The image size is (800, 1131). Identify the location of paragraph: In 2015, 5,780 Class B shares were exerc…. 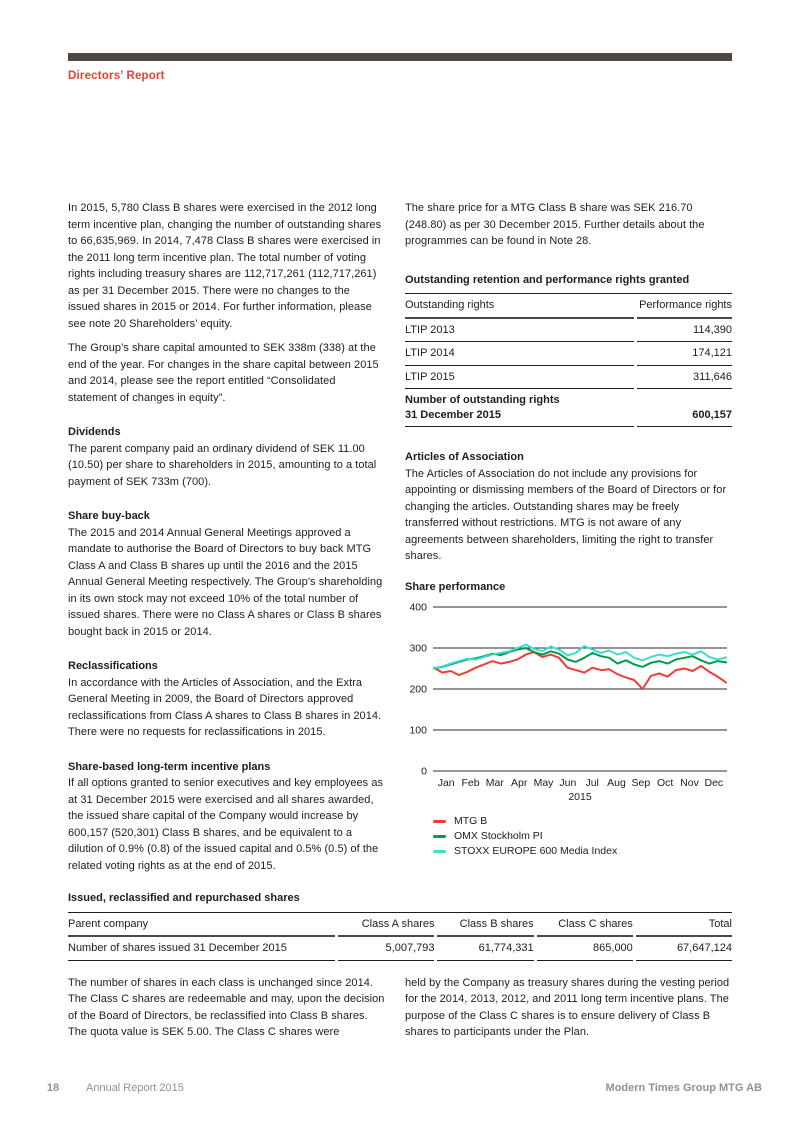
(225, 266).